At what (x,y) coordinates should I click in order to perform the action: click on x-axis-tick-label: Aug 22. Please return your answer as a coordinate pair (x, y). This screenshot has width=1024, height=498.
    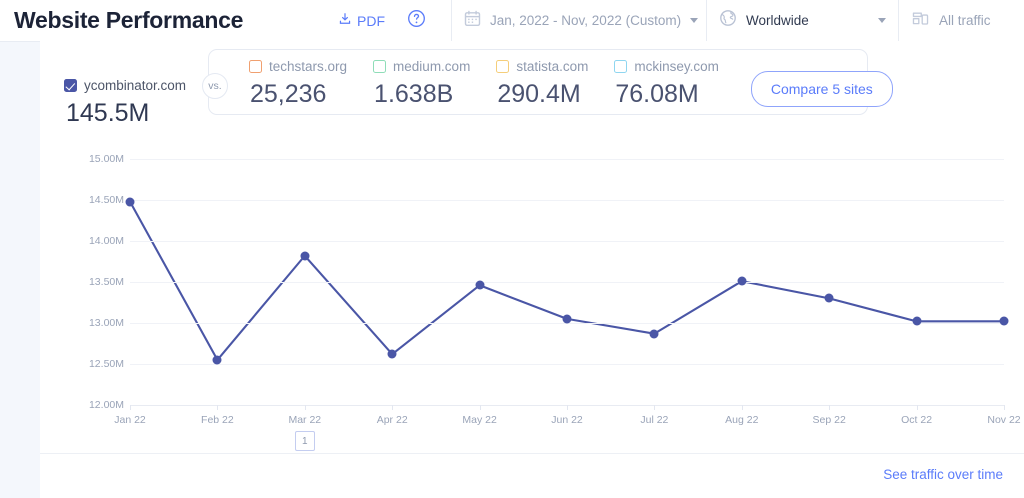
    Looking at the image, I should click on (742, 420).